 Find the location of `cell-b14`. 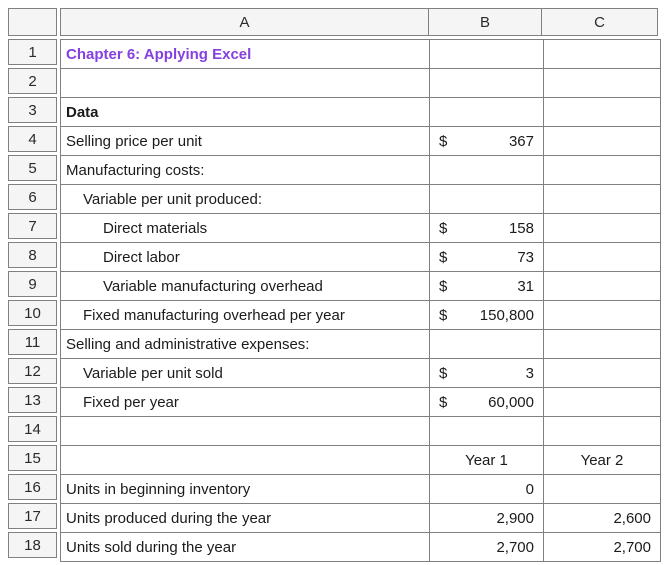

cell-b14 is located at coordinates (486, 431).